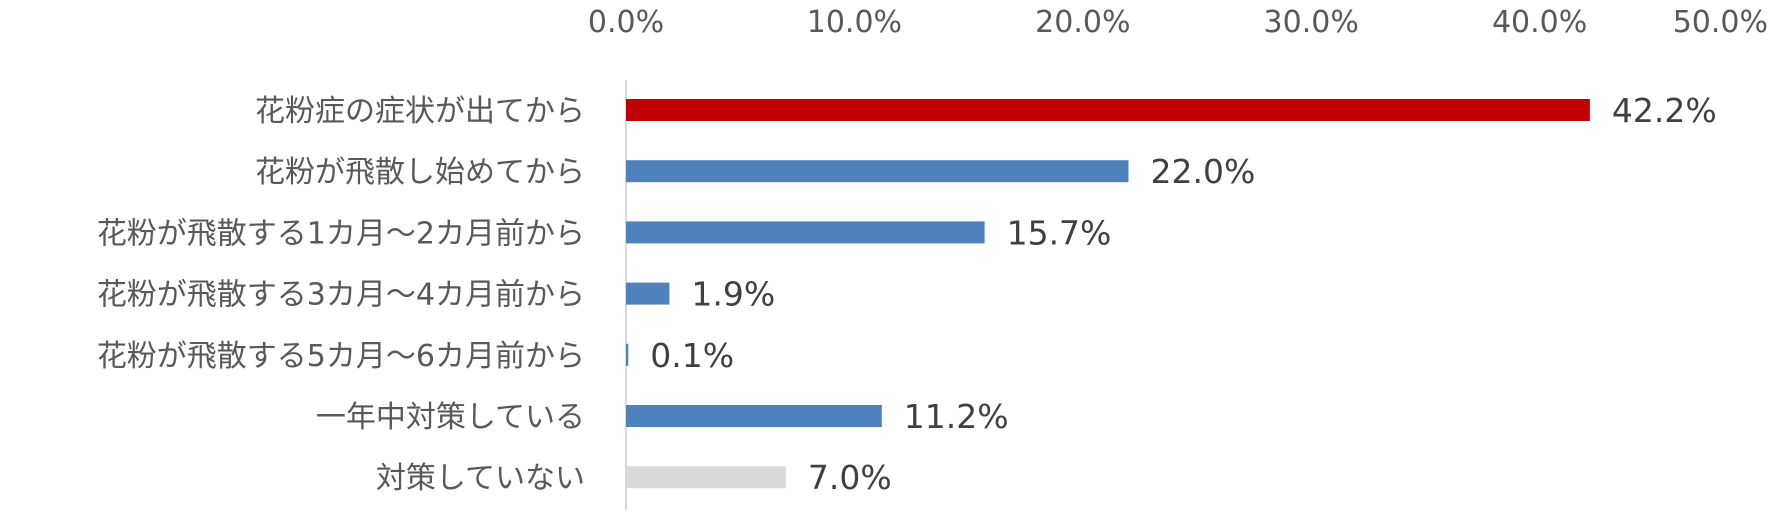 The height and width of the screenshot is (512, 1774). I want to click on value-label: 22.0%, so click(1202, 171).